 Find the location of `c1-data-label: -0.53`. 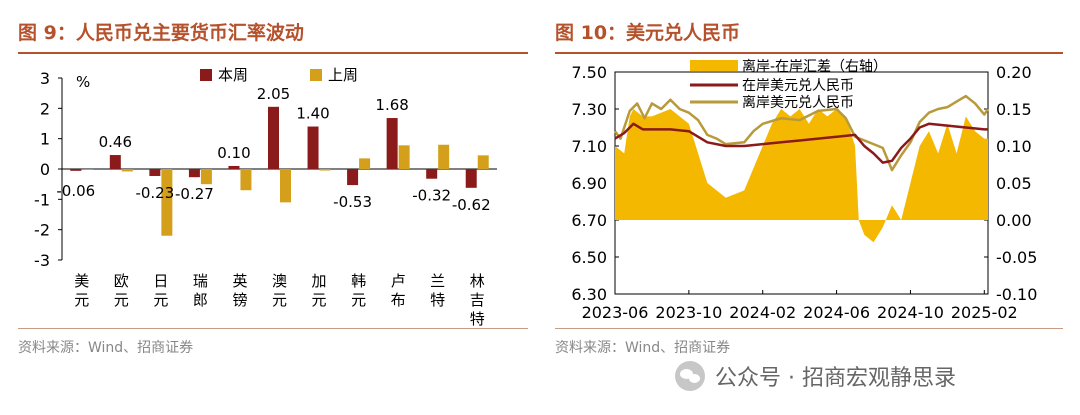

c1-data-label: -0.53 is located at coordinates (352, 202).